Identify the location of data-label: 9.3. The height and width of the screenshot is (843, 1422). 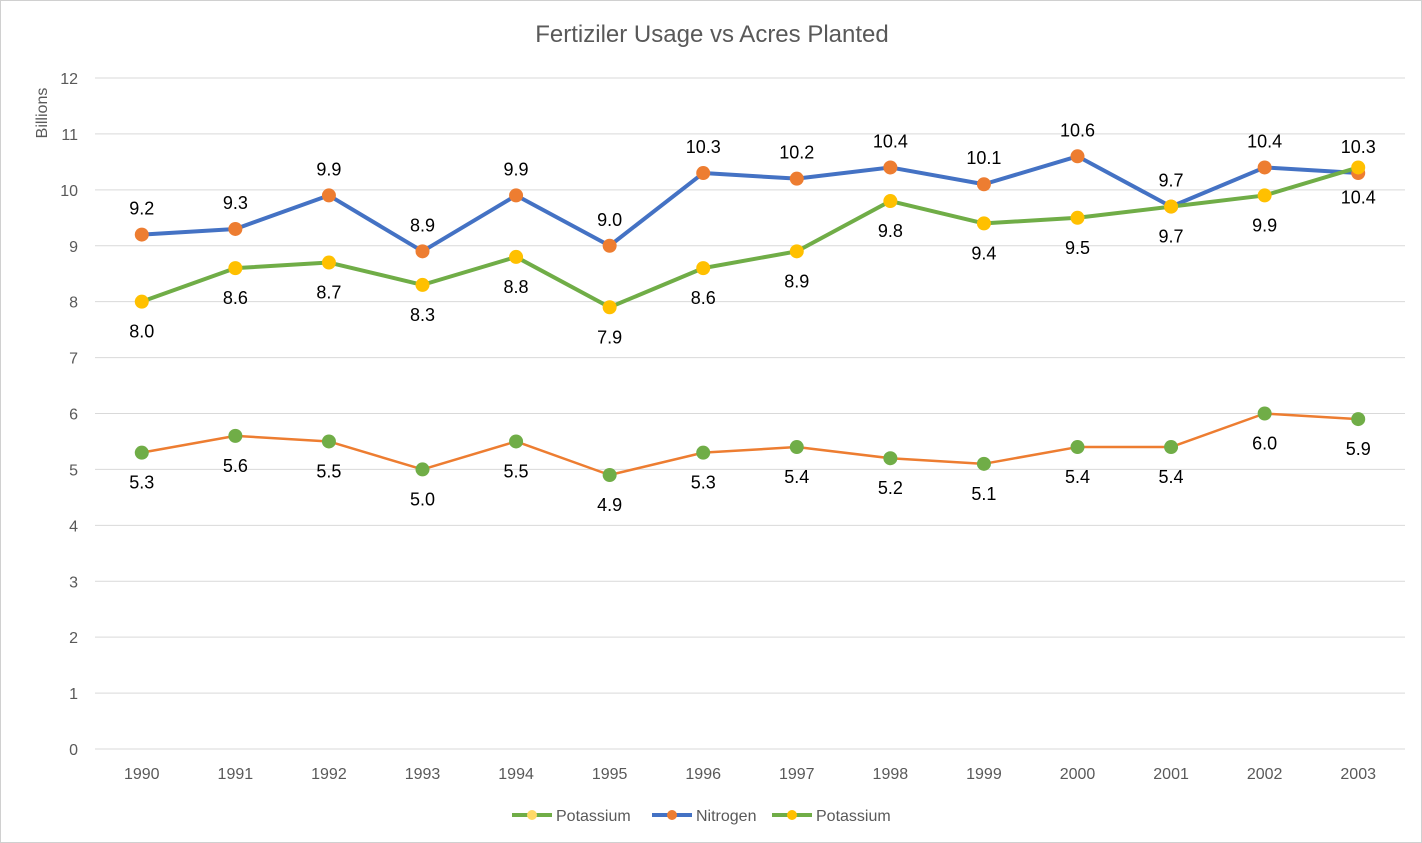
(235, 203).